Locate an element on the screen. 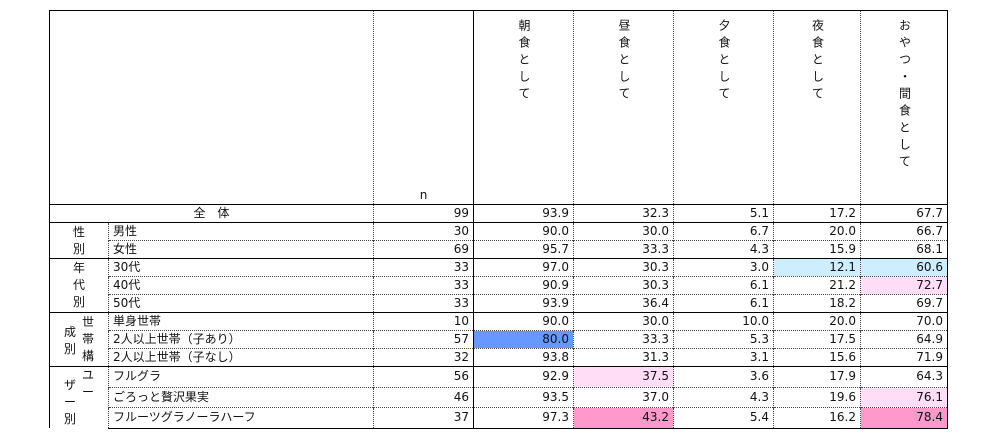 The image size is (1000, 442). value-cell: 64.3 is located at coordinates (904, 376).